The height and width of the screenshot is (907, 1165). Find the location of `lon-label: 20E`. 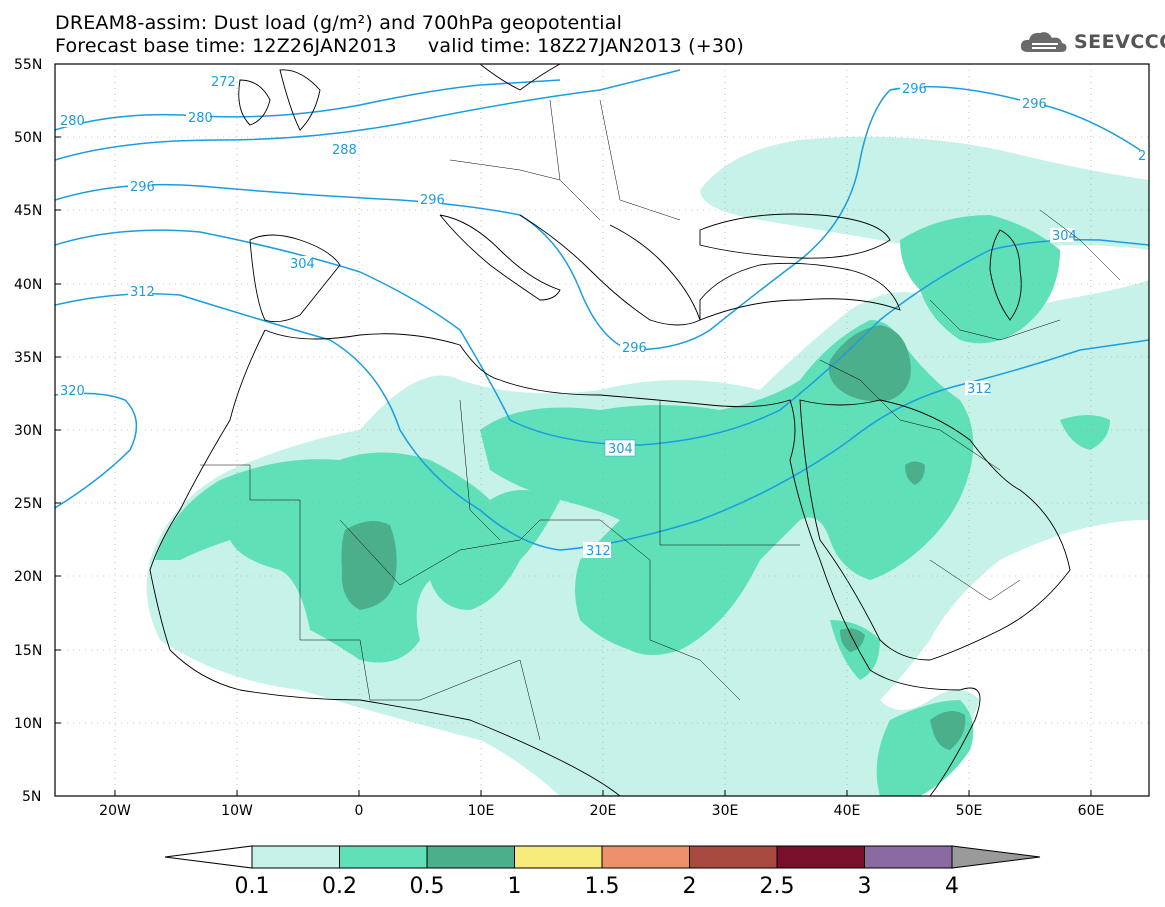

lon-label: 20E is located at coordinates (603, 811).